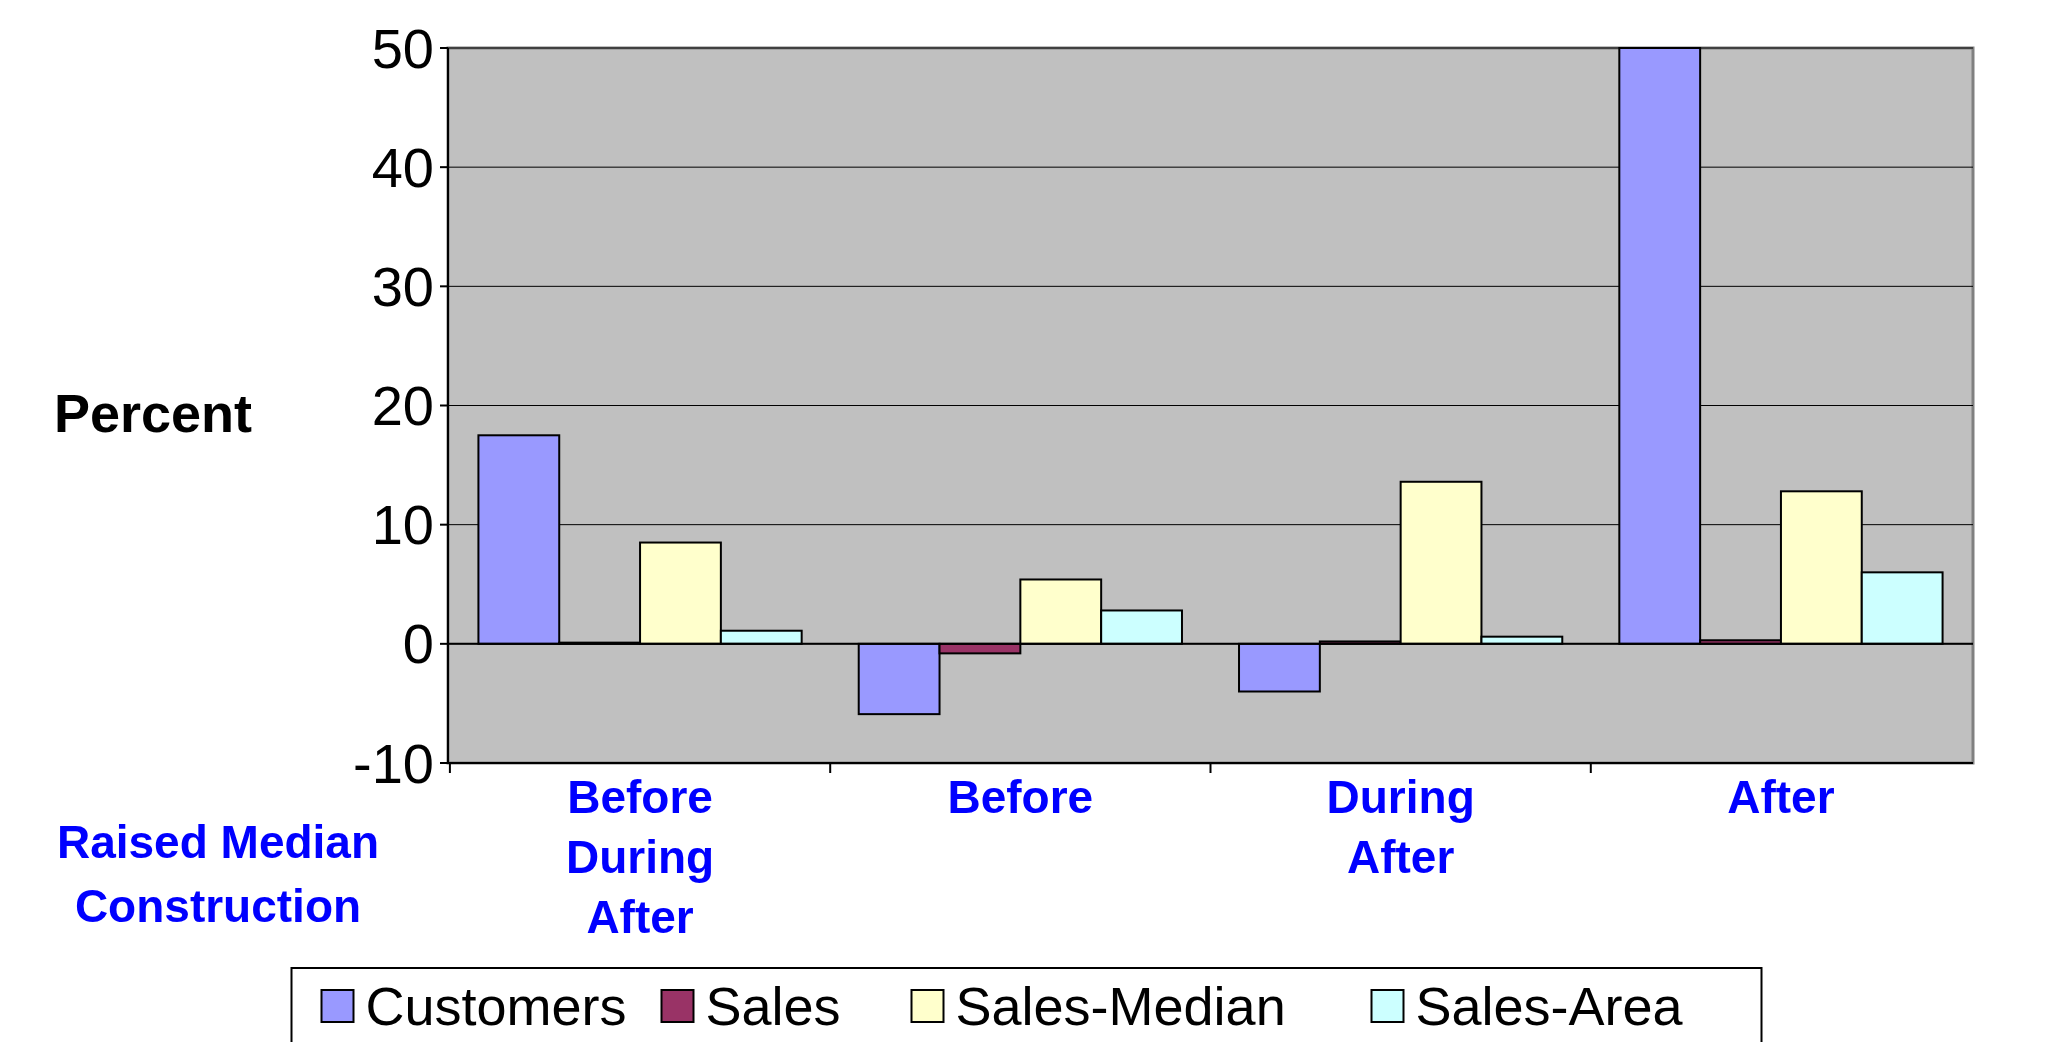 The width and height of the screenshot is (2053, 1050). Describe the element at coordinates (773, 1005) in the screenshot. I see `legend-label: Sales` at that location.